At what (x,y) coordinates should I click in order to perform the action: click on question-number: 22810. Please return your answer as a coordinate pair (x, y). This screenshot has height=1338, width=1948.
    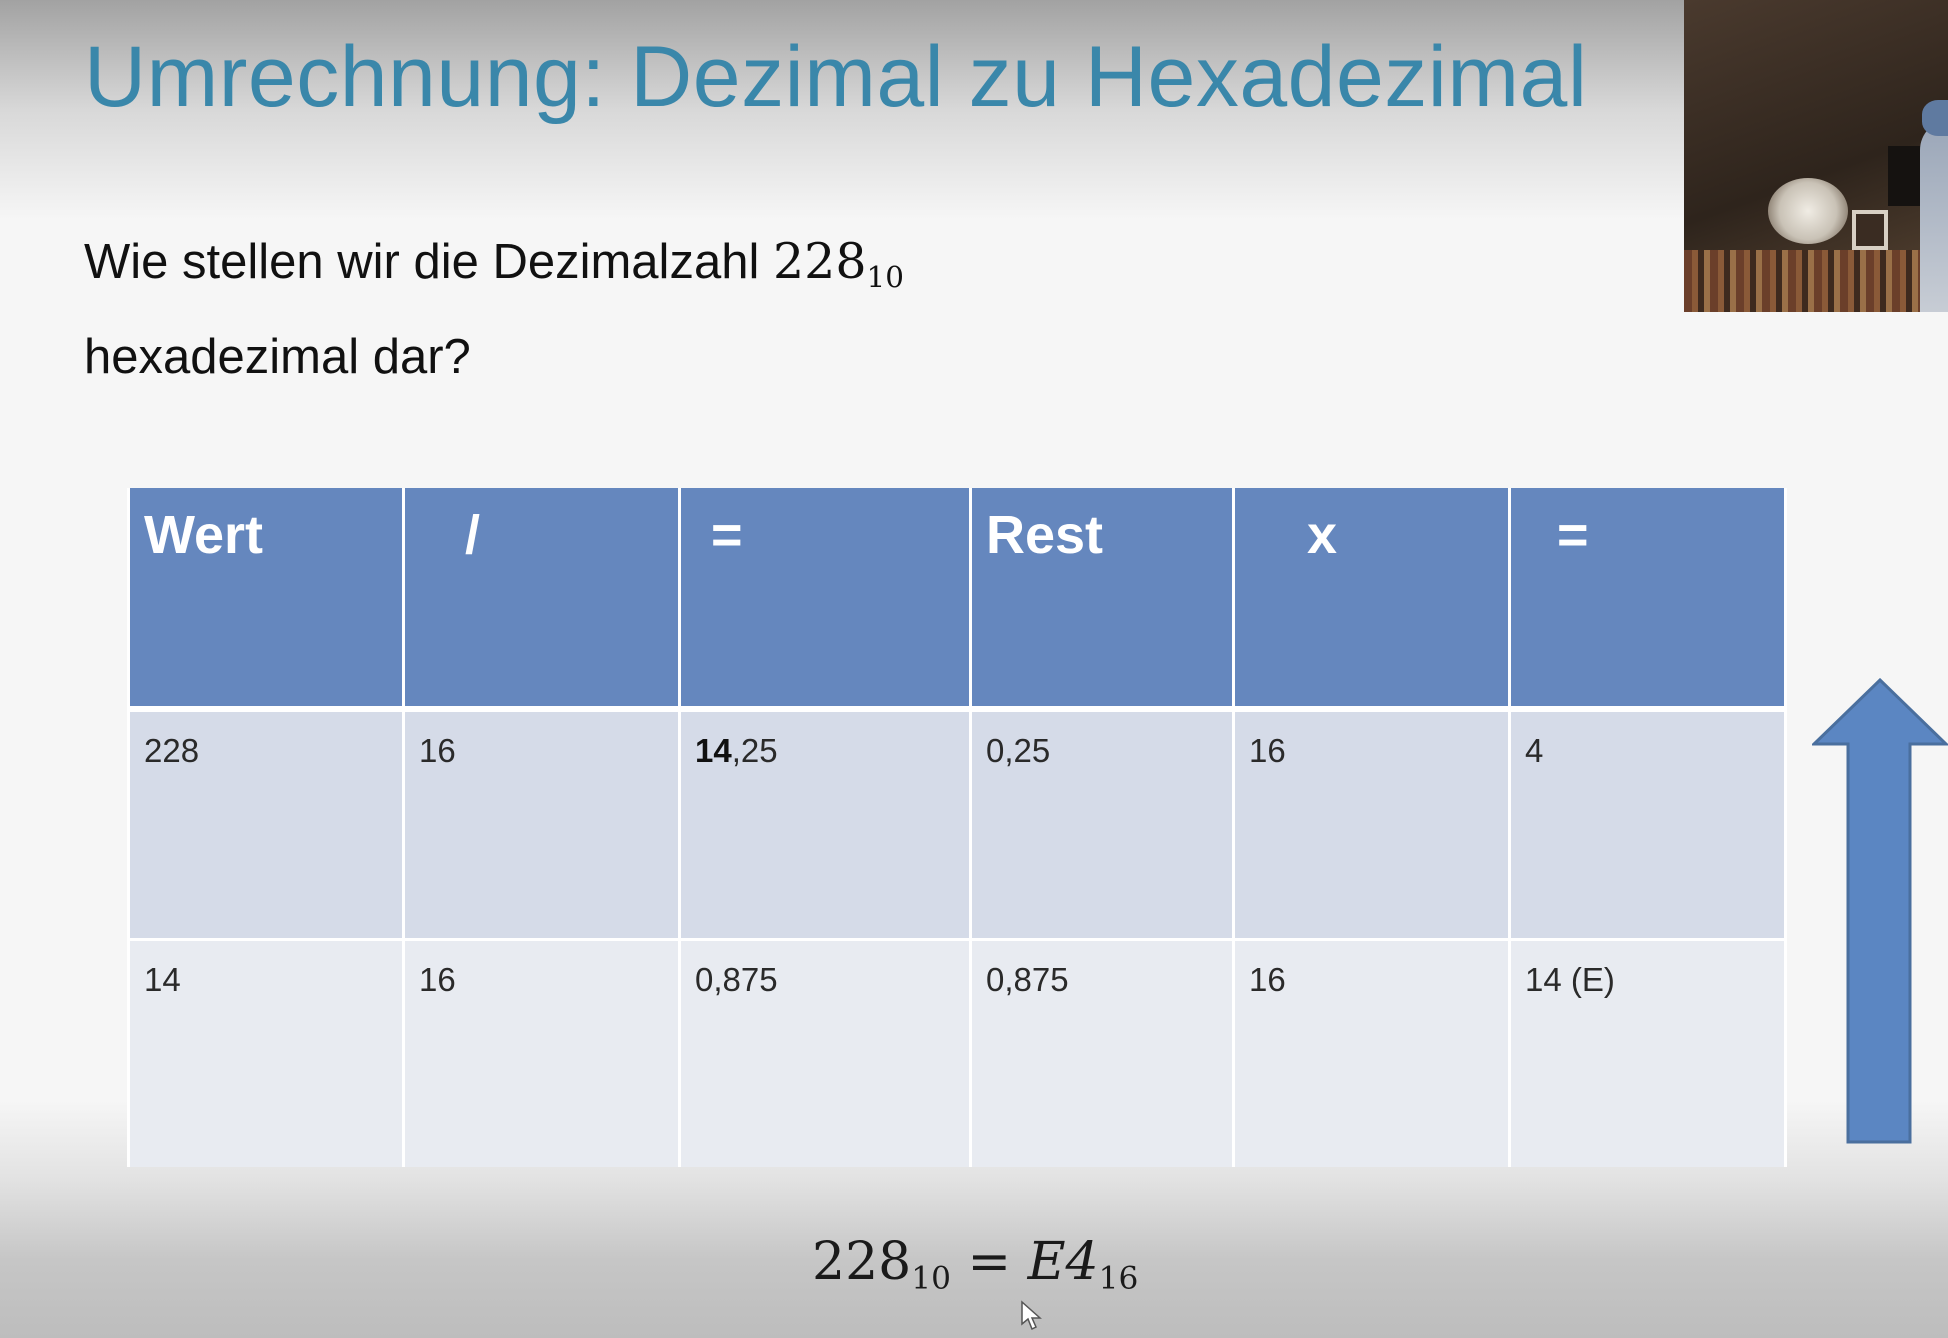
    Looking at the image, I should click on (838, 263).